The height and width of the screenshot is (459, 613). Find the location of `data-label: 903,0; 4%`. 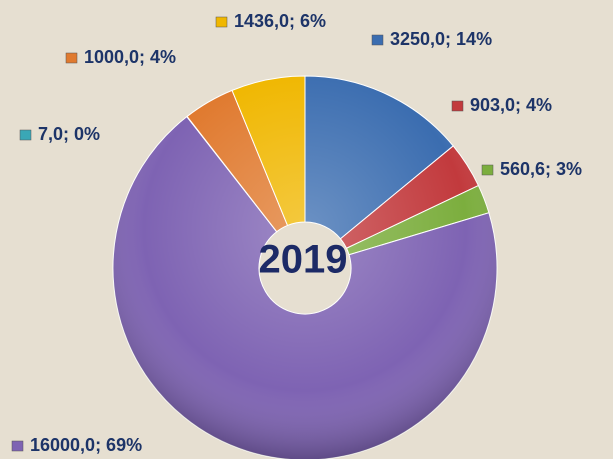

data-label: 903,0; 4% is located at coordinates (511, 105).